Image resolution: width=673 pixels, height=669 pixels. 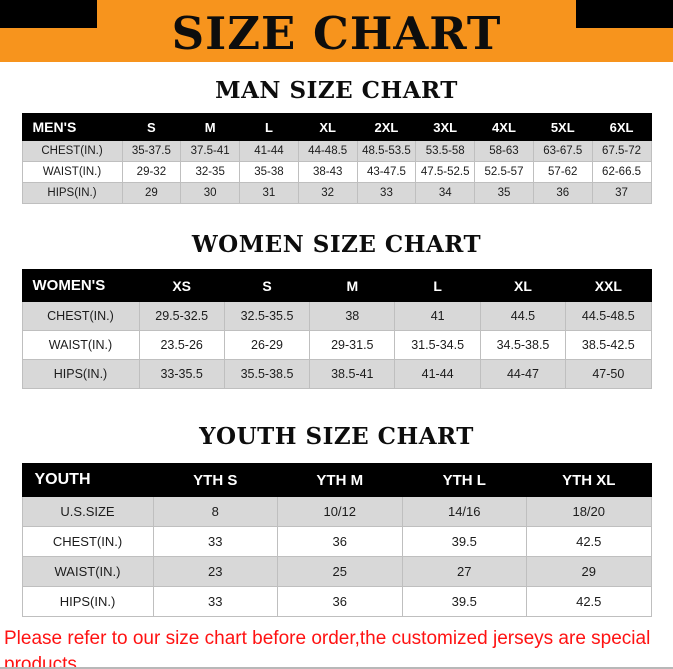 I want to click on size-column-header: 3XL, so click(x=445, y=127).